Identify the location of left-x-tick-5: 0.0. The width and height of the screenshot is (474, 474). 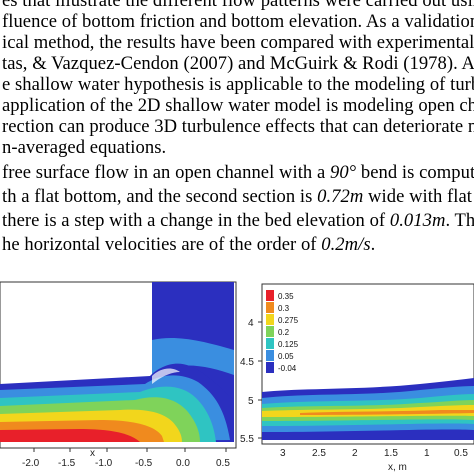
(183, 463).